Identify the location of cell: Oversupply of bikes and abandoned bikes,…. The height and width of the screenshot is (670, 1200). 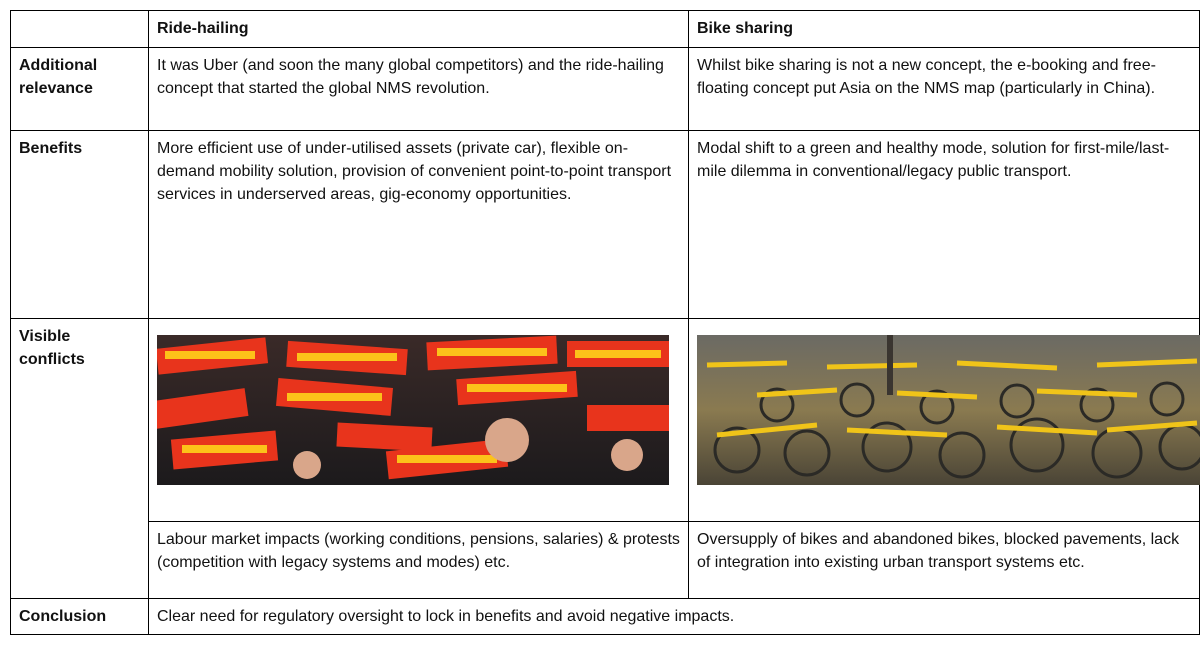
(944, 560).